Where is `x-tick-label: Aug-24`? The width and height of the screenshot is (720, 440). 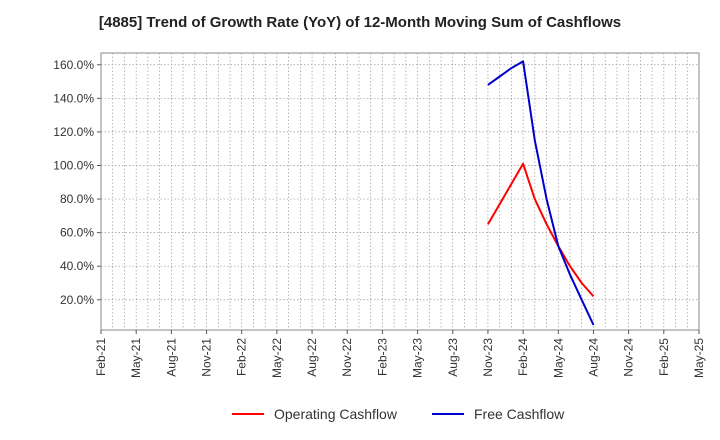 x-tick-label: Aug-24 is located at coordinates (593, 357).